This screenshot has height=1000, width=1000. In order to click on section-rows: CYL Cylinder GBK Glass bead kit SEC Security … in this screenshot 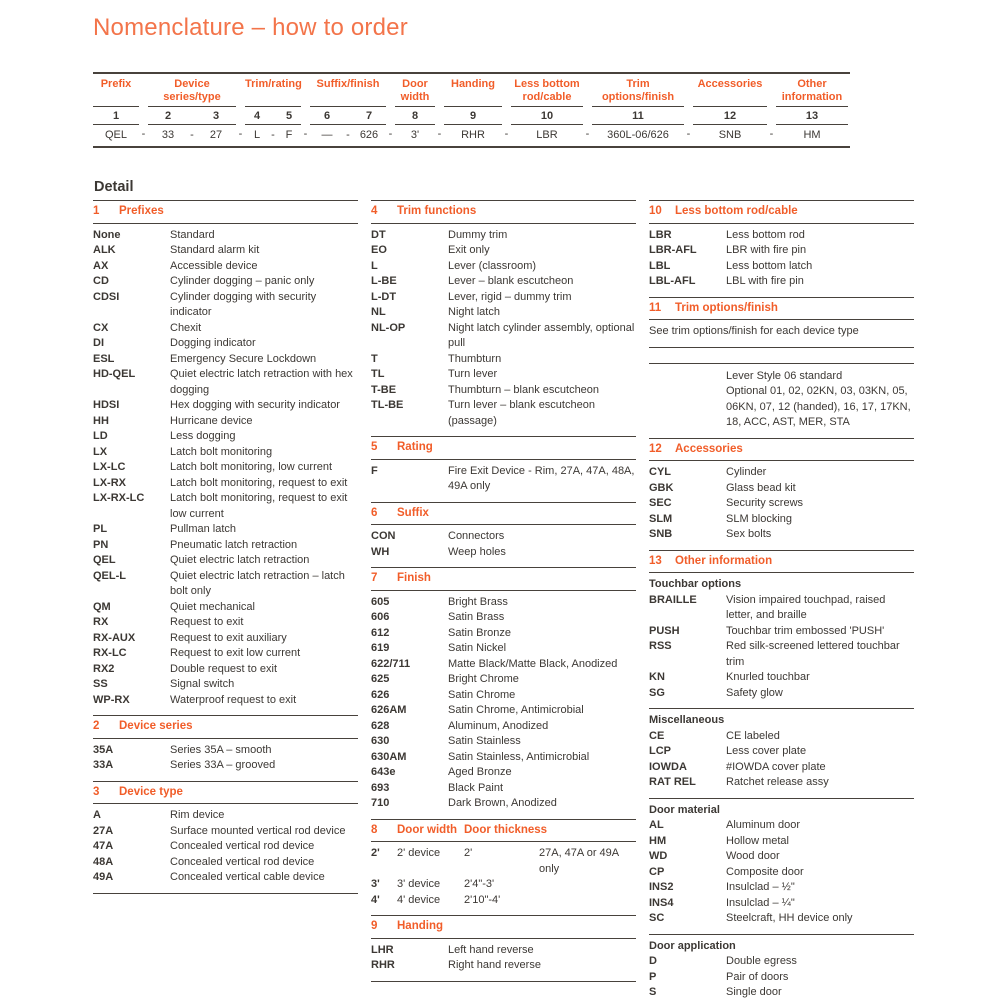, I will do `click(781, 505)`.